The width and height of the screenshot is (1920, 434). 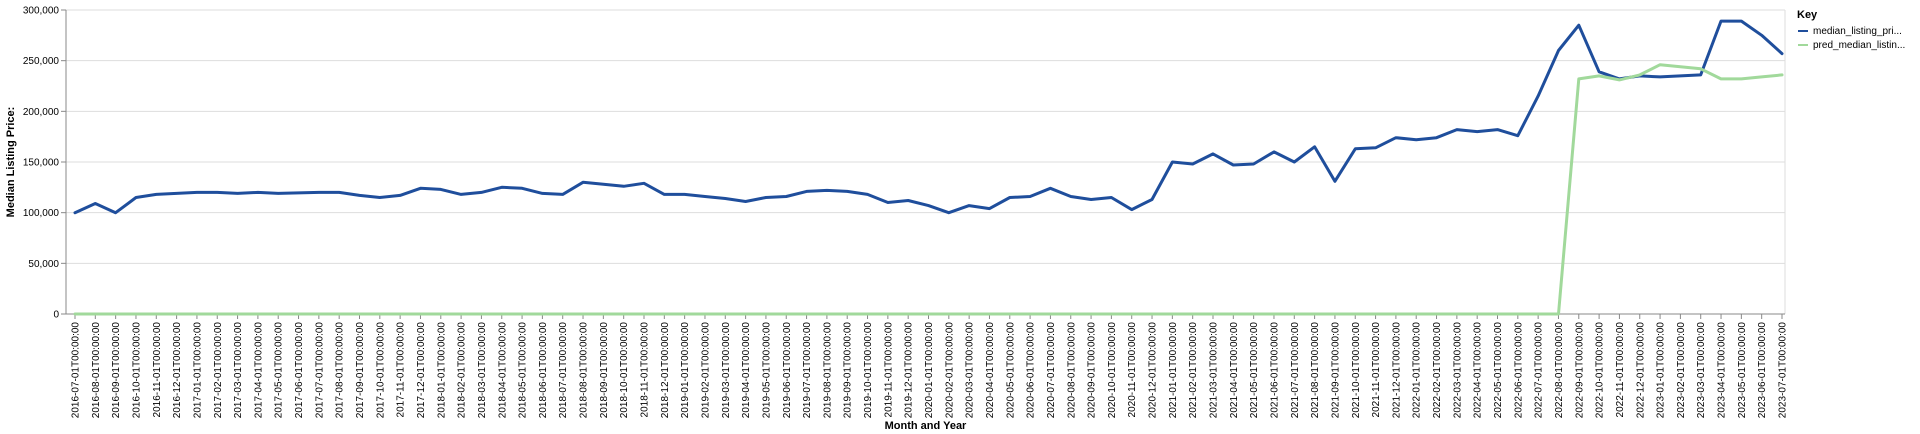 What do you see at coordinates (868, 370) in the screenshot?
I see `x-tick-label: 2019-10-01T00:00:00` at bounding box center [868, 370].